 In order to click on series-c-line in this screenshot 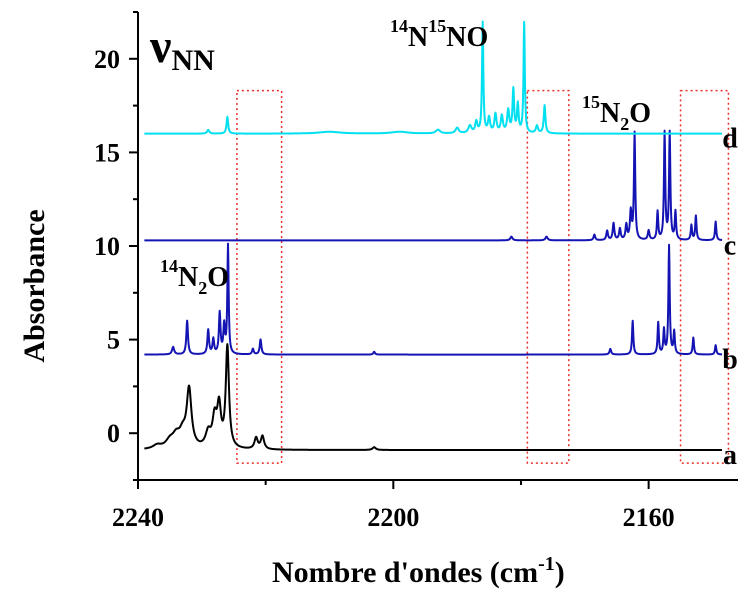, I will do `click(433, 185)`.